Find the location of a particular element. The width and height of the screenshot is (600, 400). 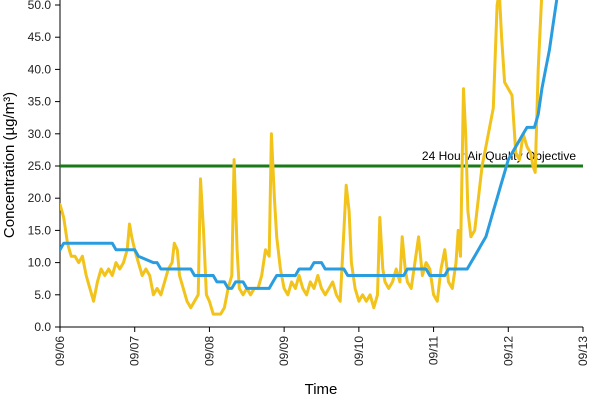

x-tick-label: 09/08 is located at coordinates (209, 351).